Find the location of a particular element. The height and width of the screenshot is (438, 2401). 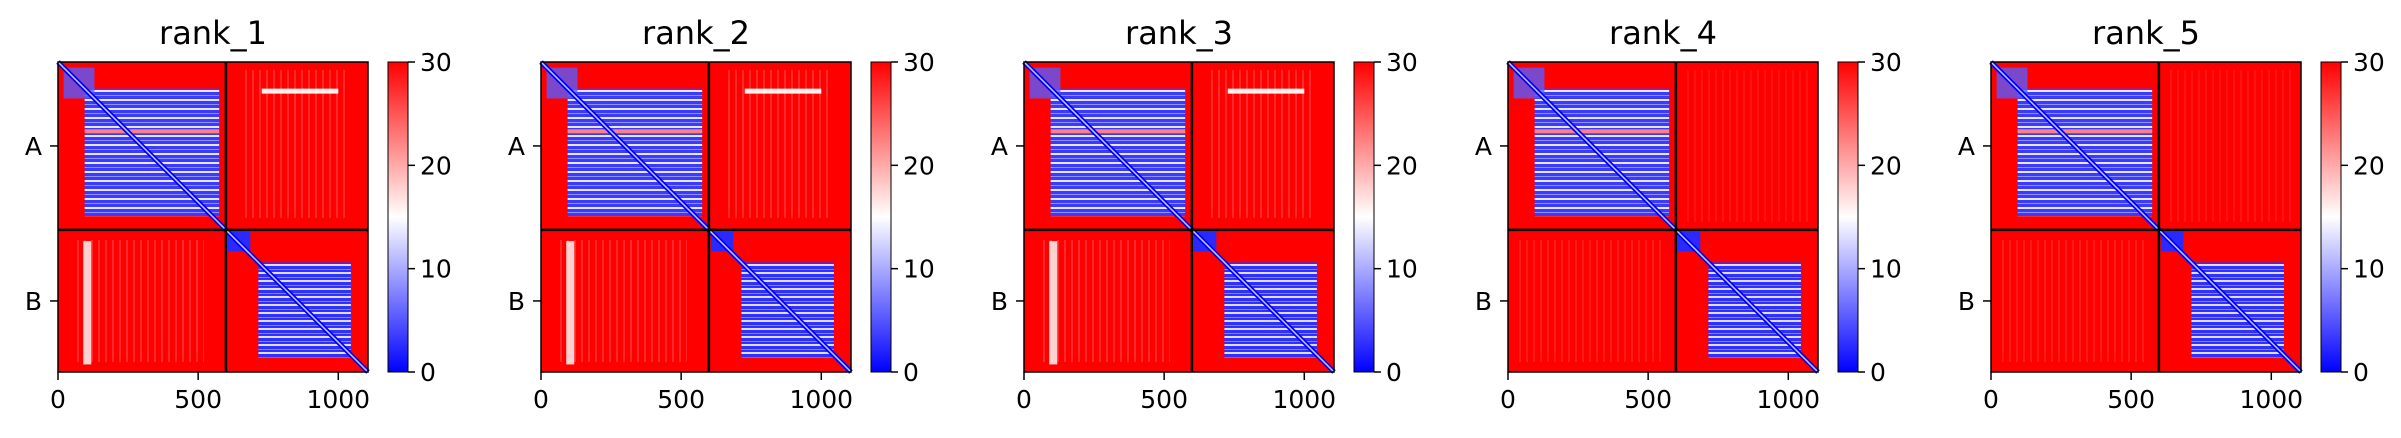

panel-title: rank_5 is located at coordinates (2146, 33).